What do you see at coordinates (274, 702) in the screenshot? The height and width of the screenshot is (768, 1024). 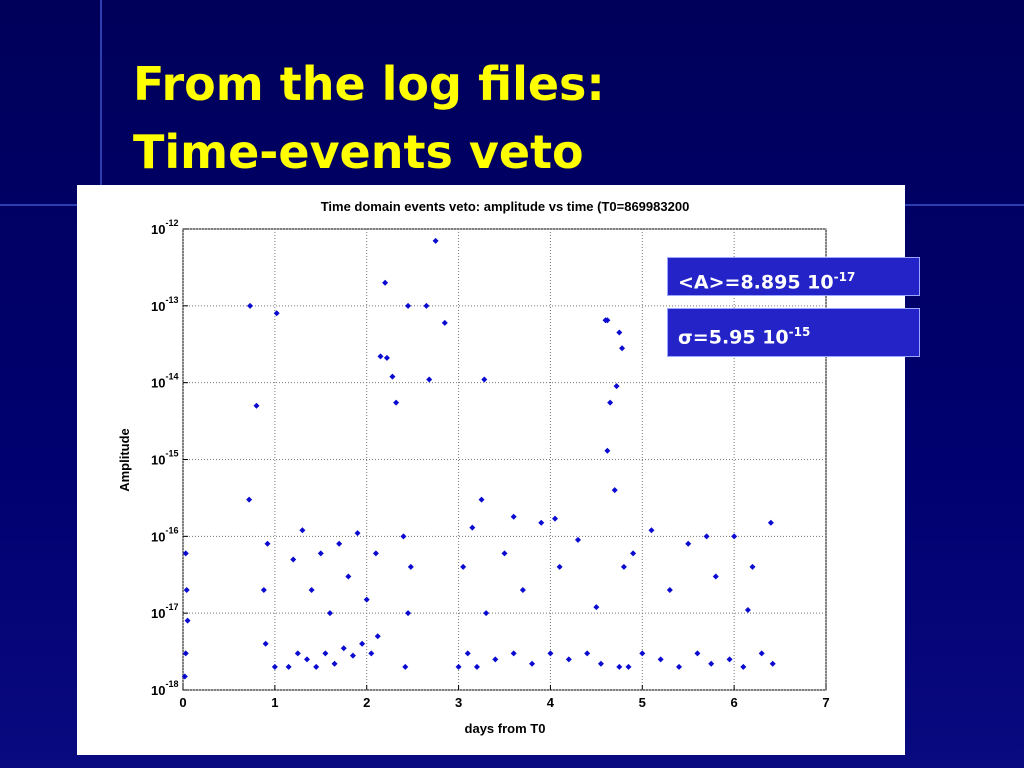 I see `x-tick-label: 1` at bounding box center [274, 702].